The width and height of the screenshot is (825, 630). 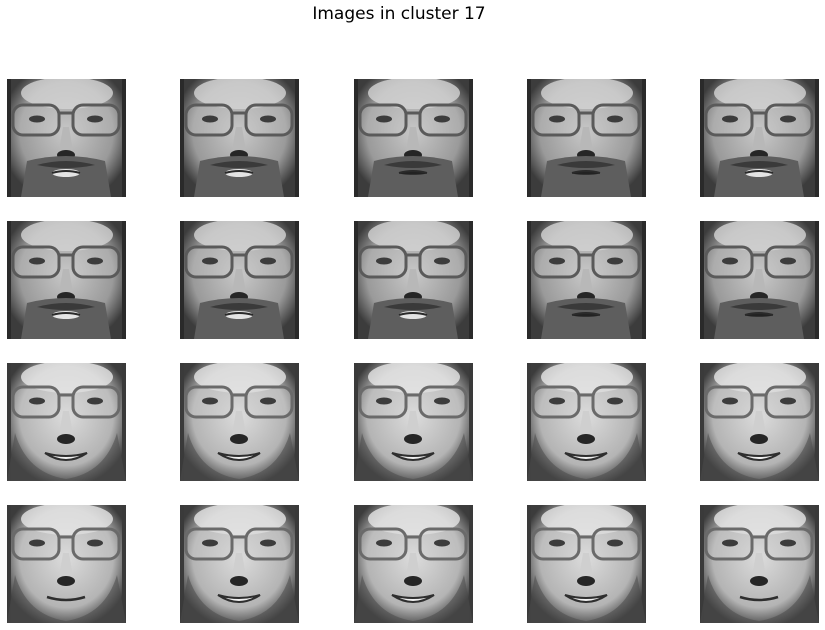 What do you see at coordinates (399, 14) in the screenshot?
I see `figure-title: Images in cluster 17` at bounding box center [399, 14].